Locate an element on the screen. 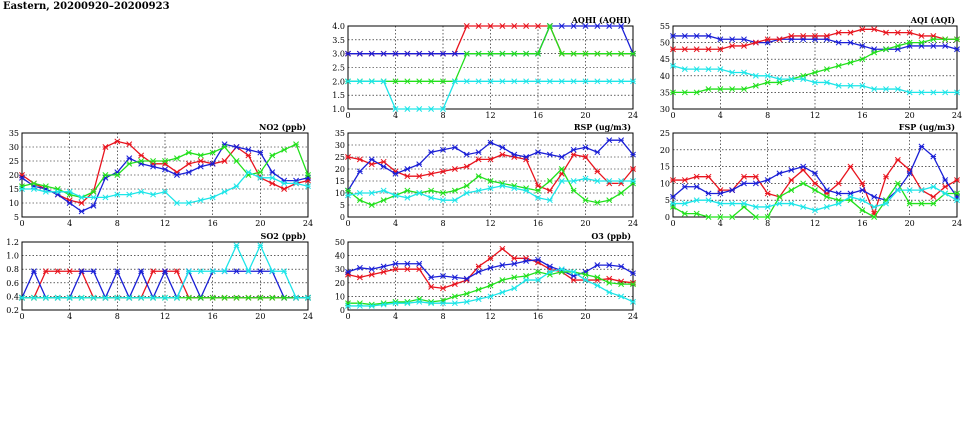 Image resolution: width=975 pixels, height=447 pixels. o3-xtick-label: 12 is located at coordinates (490, 316).